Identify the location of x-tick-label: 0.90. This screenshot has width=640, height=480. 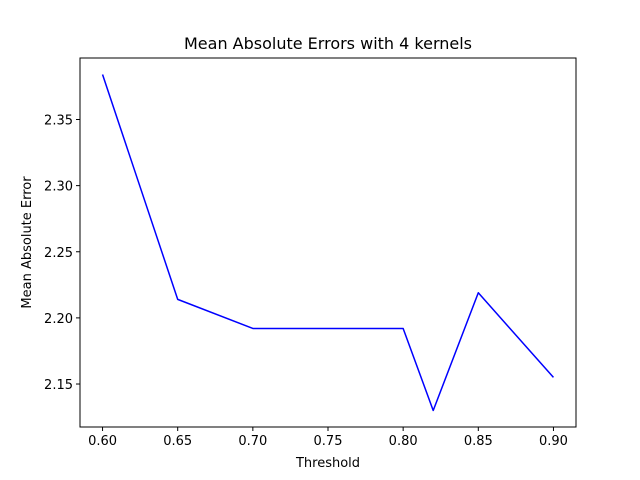
(553, 441).